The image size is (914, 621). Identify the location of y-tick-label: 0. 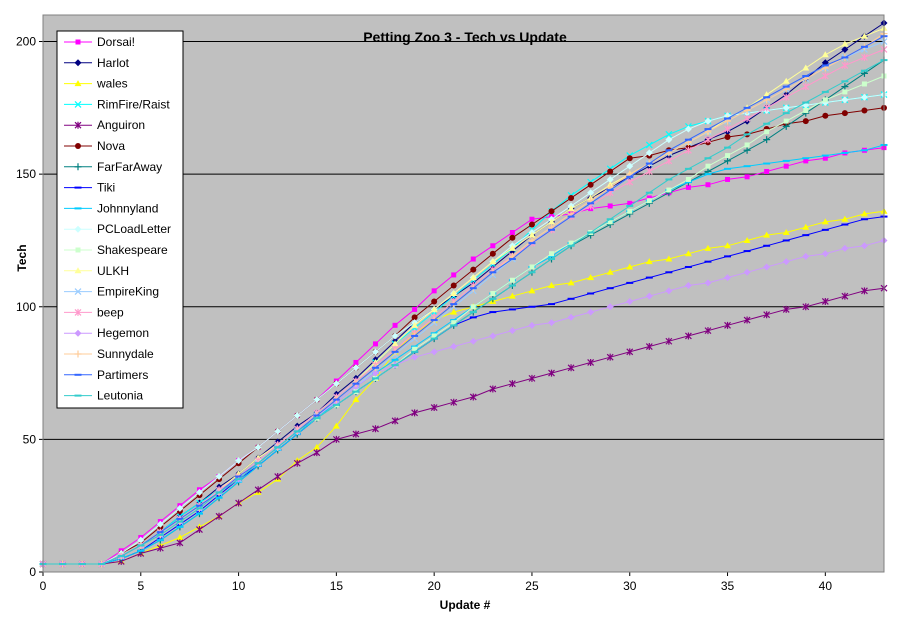
(32, 572).